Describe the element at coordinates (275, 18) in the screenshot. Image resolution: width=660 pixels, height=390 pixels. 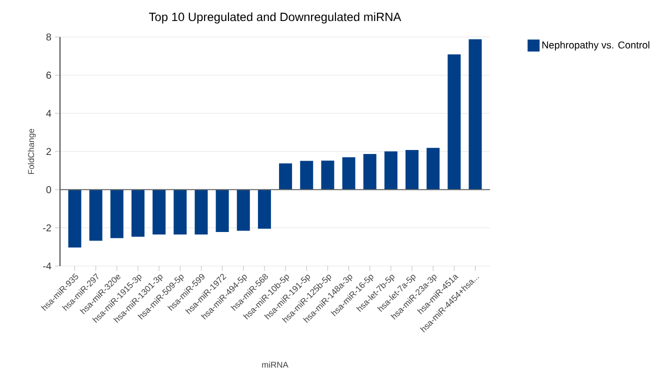
I see `chart-title: Top 10 Upregulated and Downregulated miRNA` at that location.